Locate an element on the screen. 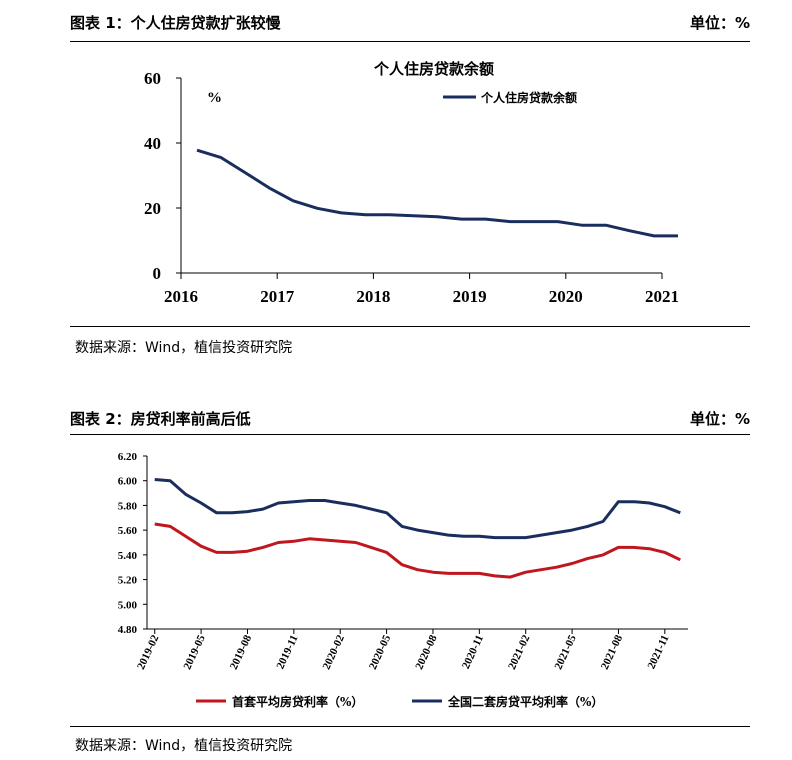 The width and height of the screenshot is (792, 760). series-line-individual-housing-loans is located at coordinates (437, 193).